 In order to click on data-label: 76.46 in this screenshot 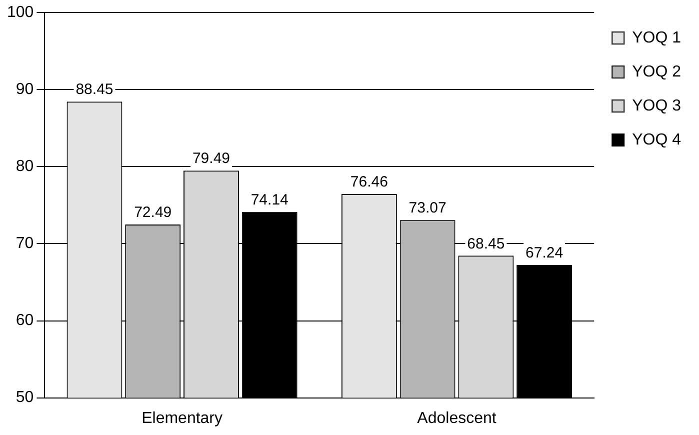, I will do `click(369, 182)`.